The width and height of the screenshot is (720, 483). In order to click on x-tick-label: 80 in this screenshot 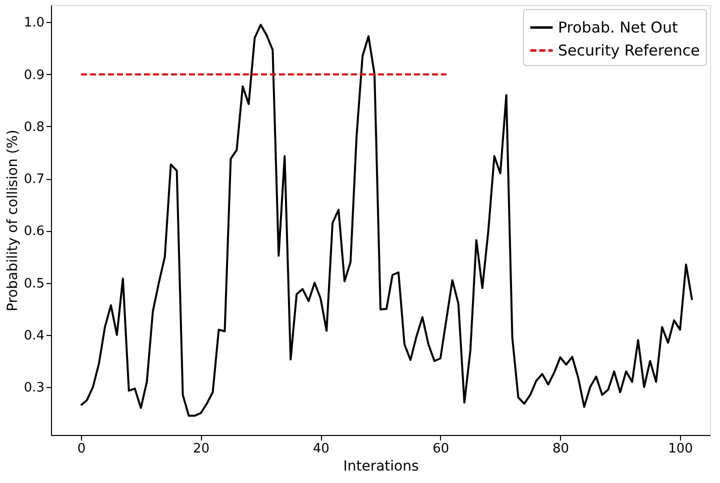, I will do `click(560, 449)`.